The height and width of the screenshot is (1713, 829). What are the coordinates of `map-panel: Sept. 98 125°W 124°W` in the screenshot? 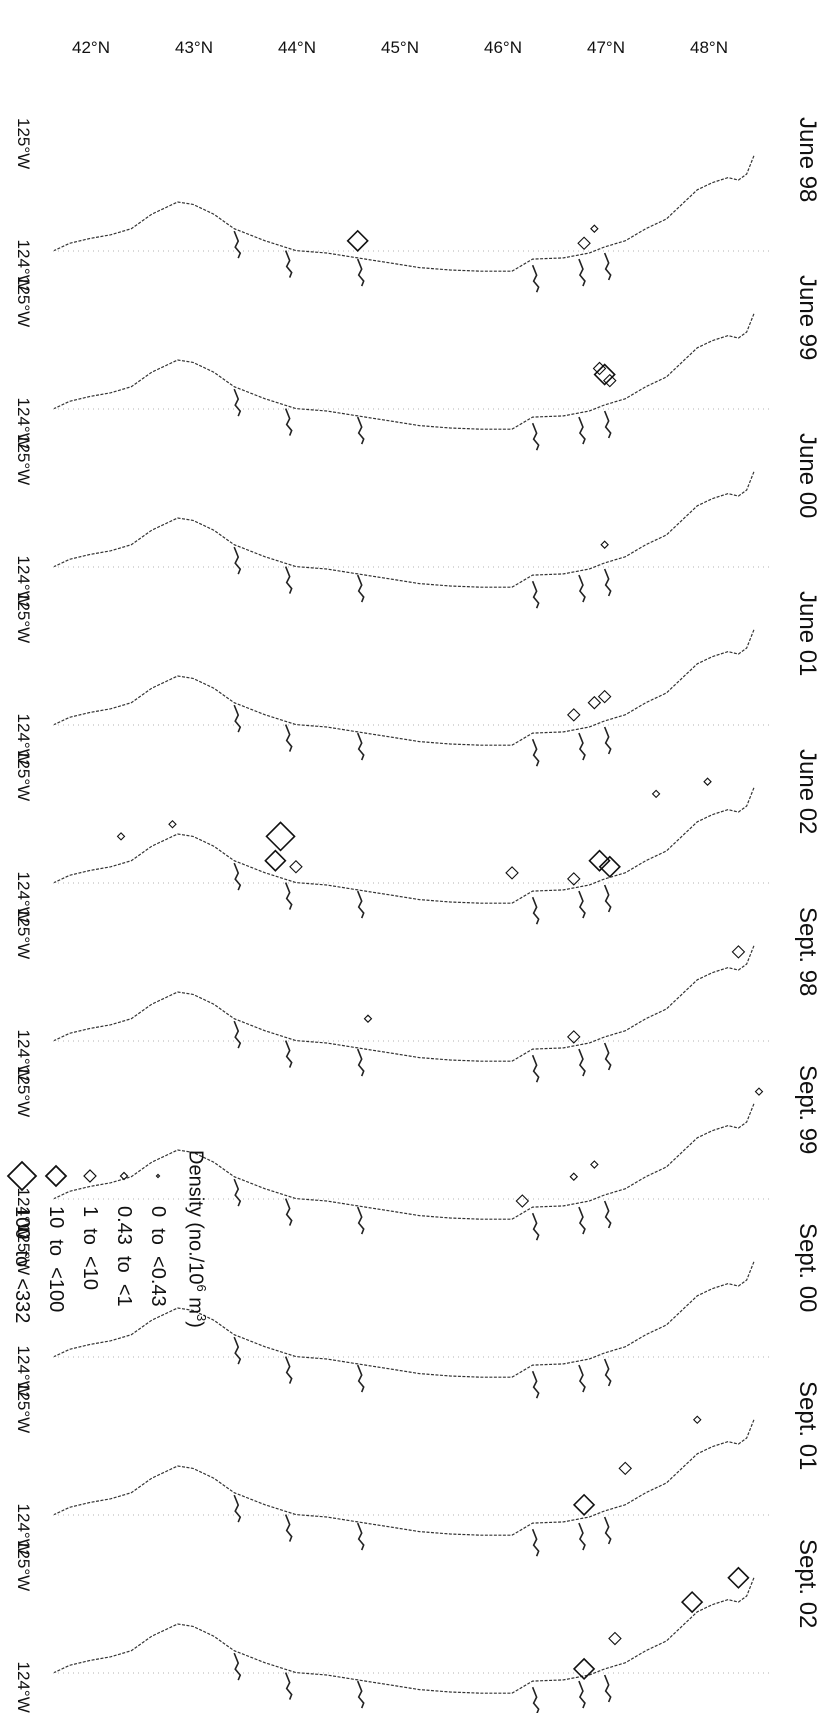 It's located at (414, 984).